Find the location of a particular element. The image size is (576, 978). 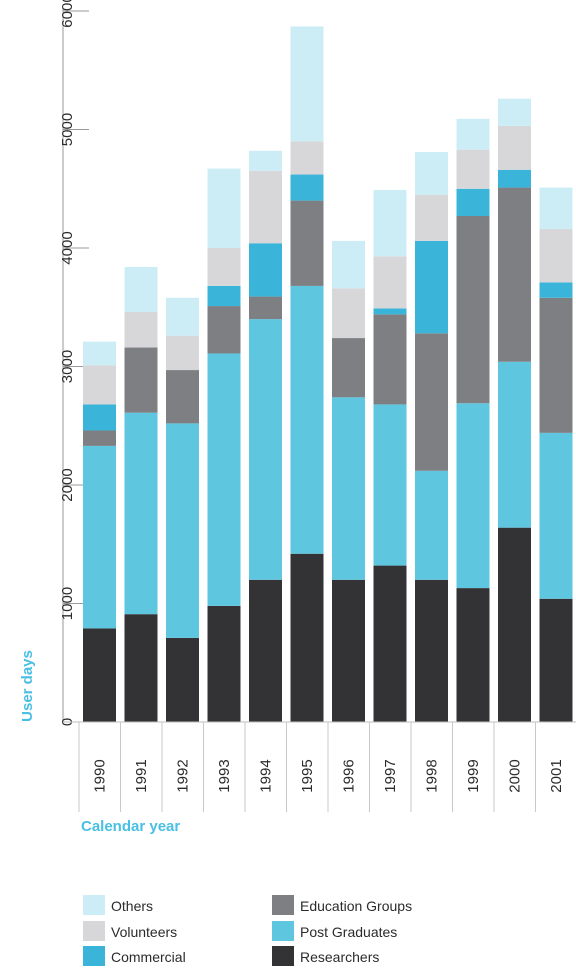

bar-segment-others-1996 is located at coordinates (348, 264).